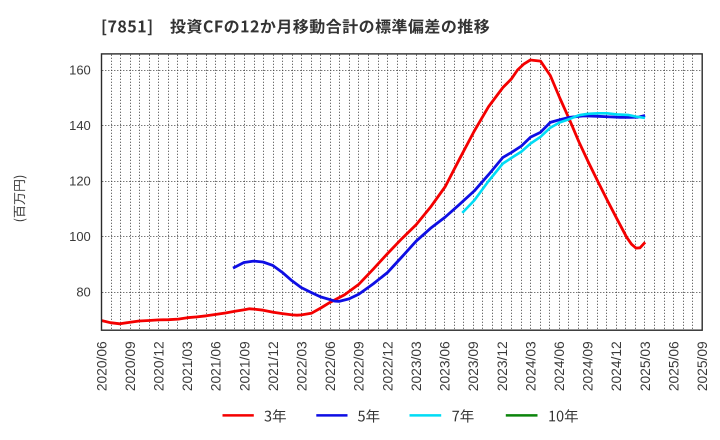 Image resolution: width=720 pixels, height=440 pixels. What do you see at coordinates (530, 366) in the screenshot?
I see `svg-text: 2024/03` at bounding box center [530, 366].